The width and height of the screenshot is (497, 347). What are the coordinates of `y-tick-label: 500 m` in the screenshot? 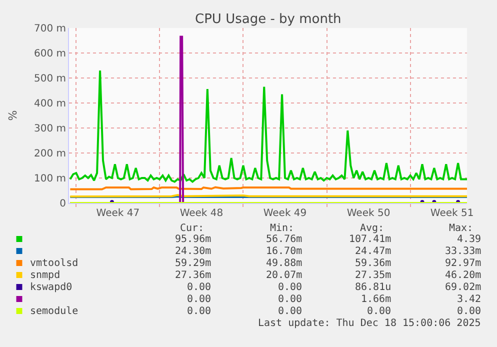 It's located at (50, 79).